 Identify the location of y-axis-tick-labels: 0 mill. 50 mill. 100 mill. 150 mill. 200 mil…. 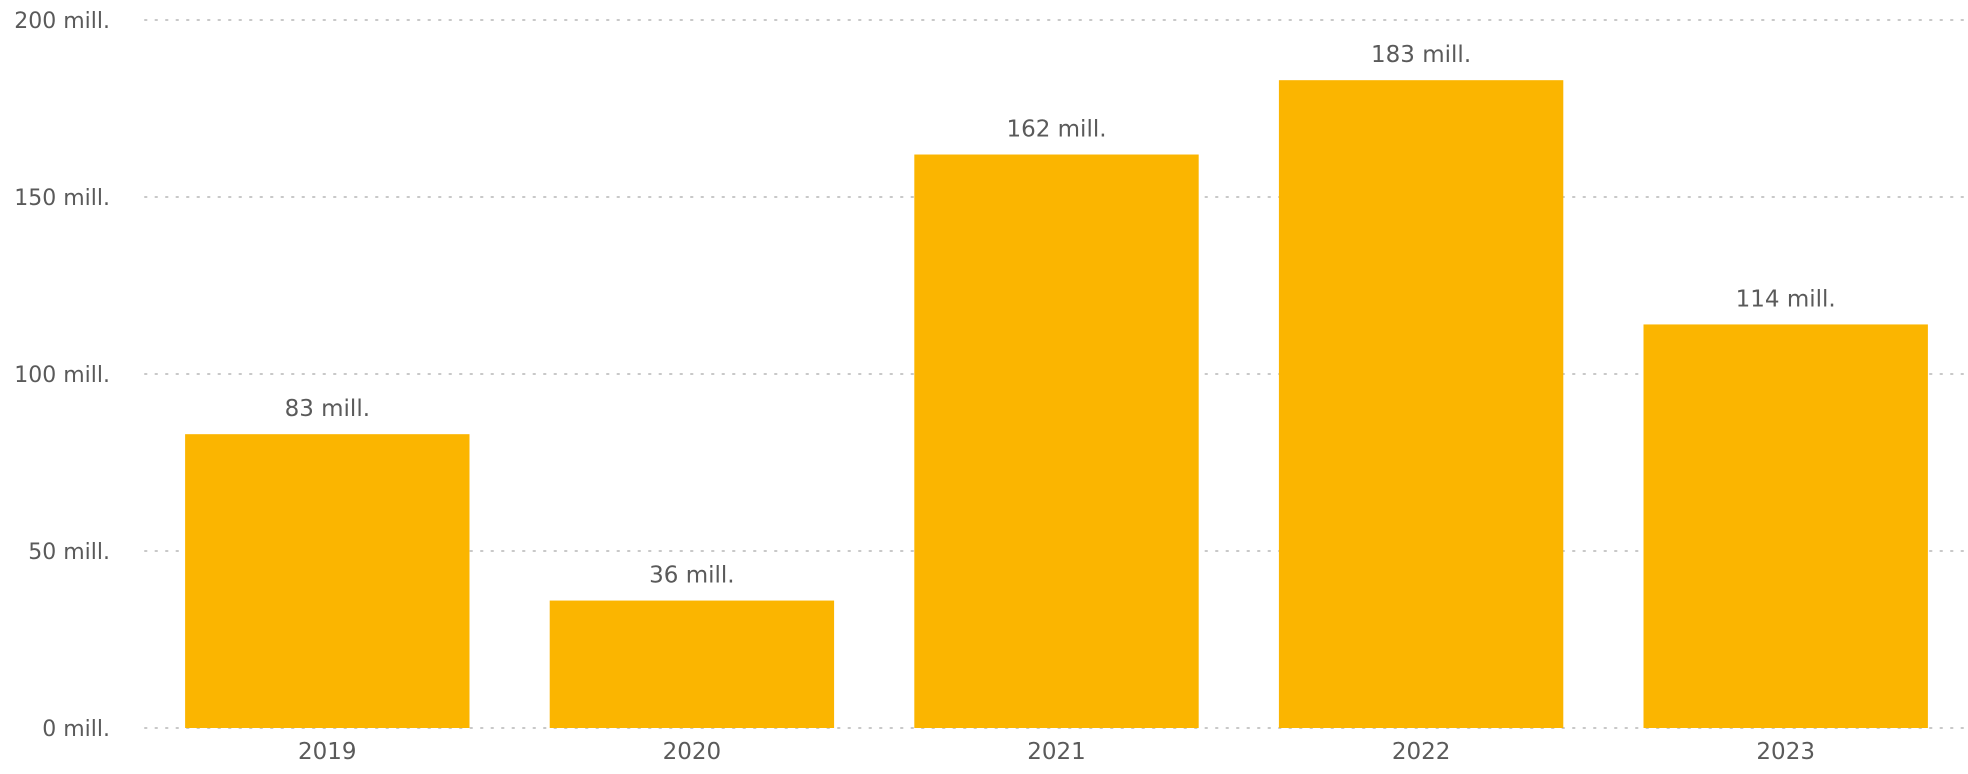
(62, 375).